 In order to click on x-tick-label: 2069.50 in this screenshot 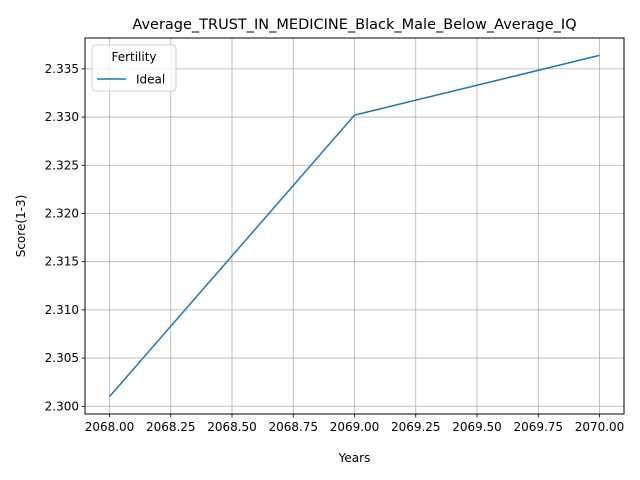, I will do `click(477, 427)`.